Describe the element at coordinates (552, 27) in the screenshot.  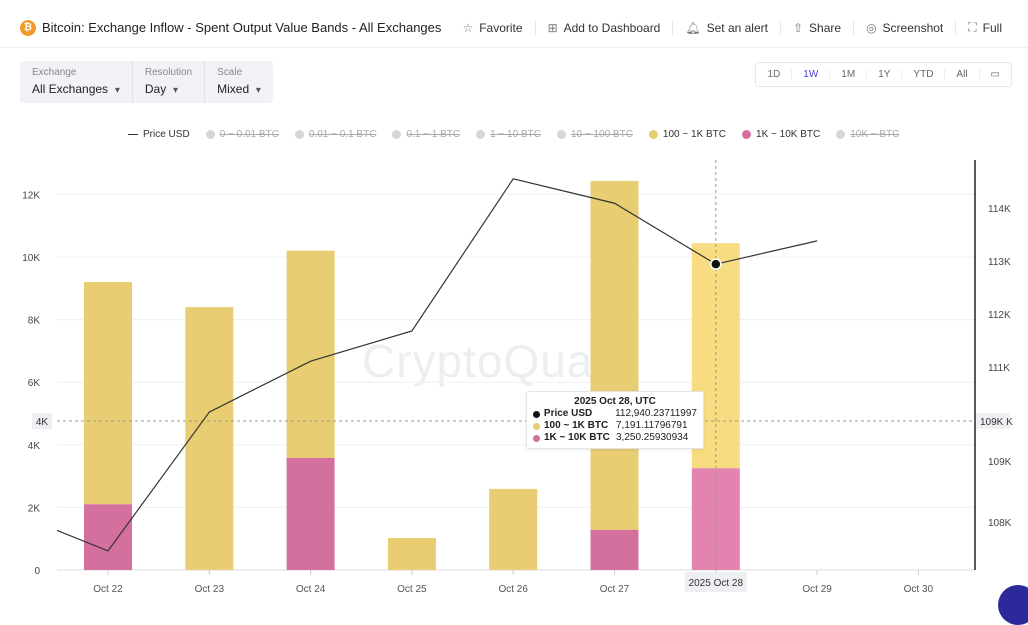
I see `dashboard-add-icon: ⊞` at that location.